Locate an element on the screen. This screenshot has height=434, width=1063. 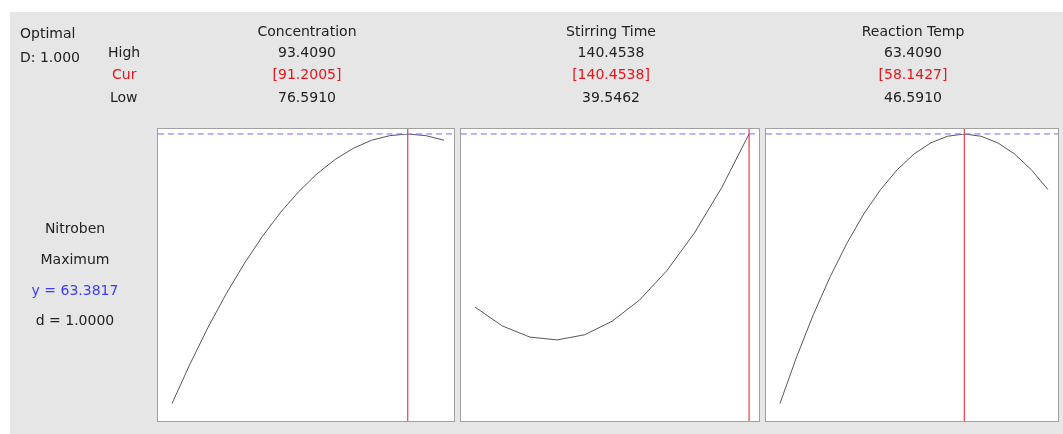
text: Cur is located at coordinates (124, 74).